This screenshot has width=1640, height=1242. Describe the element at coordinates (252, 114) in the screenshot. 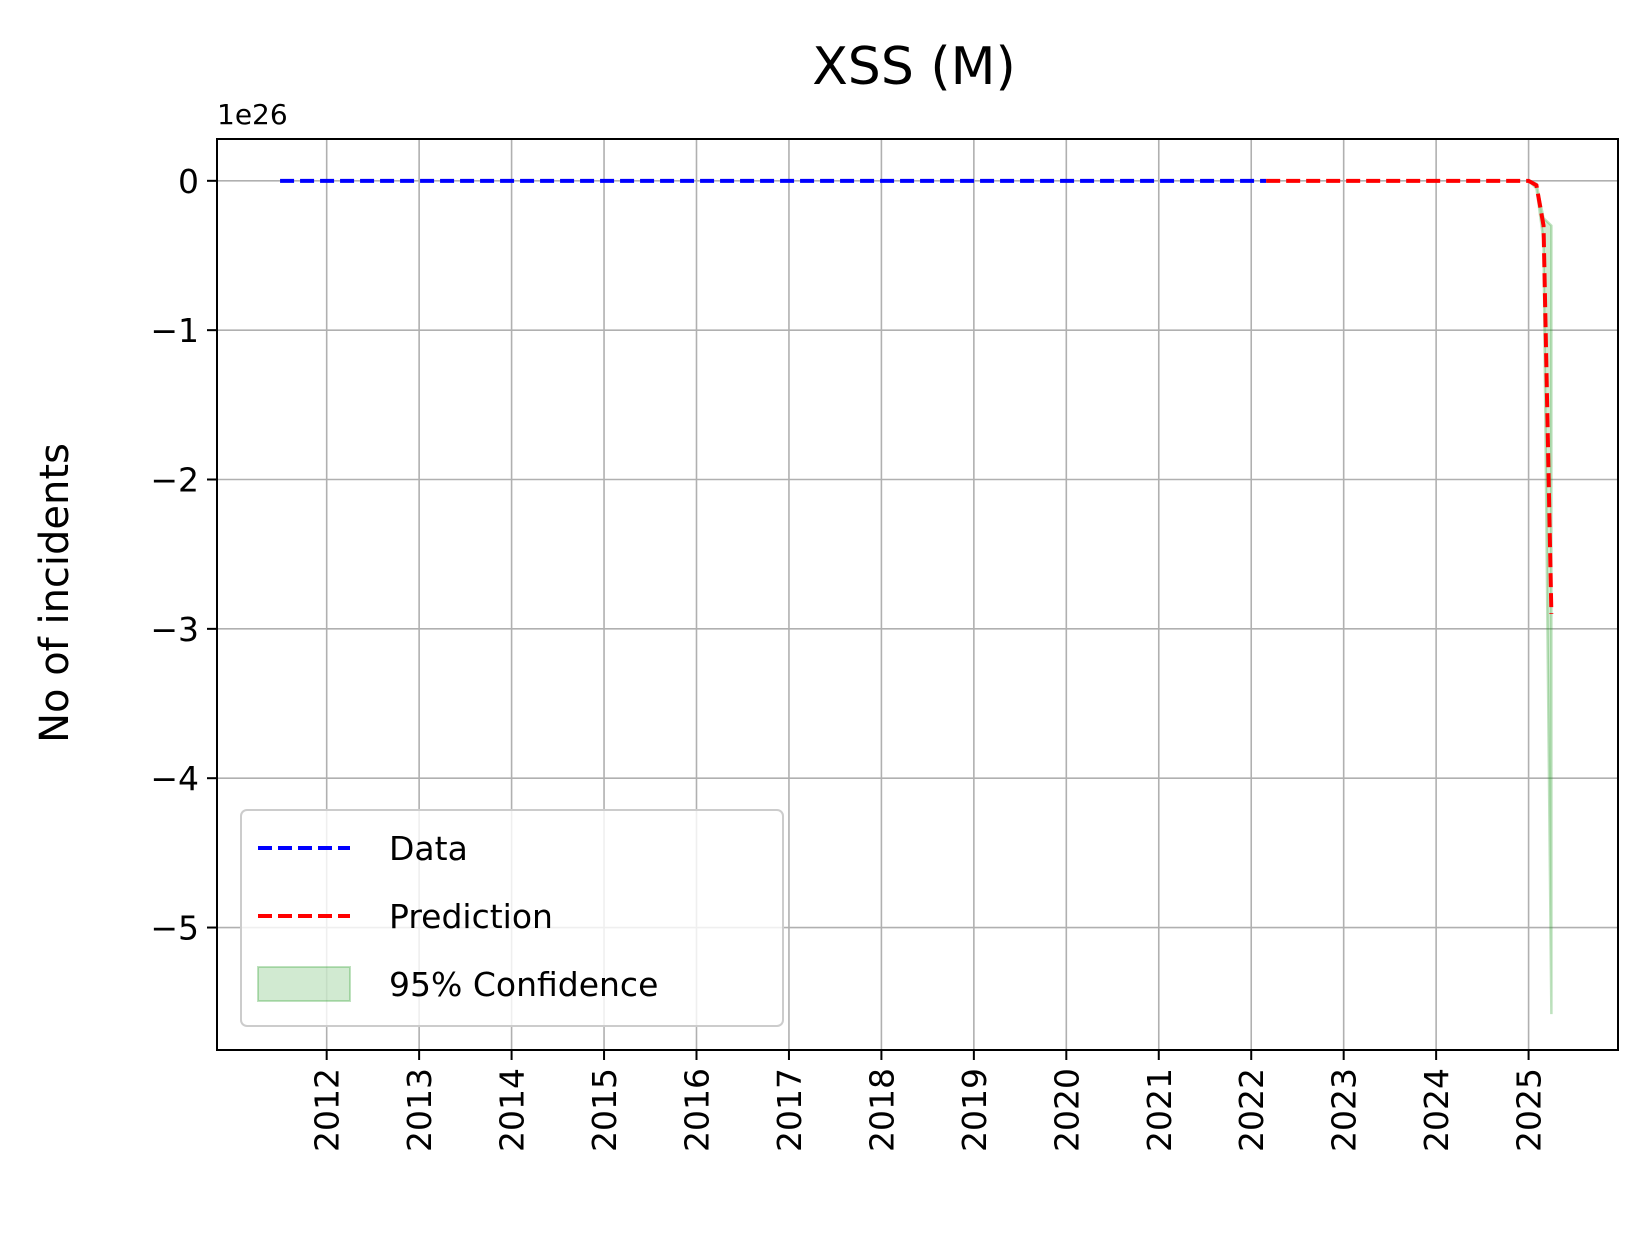

I see `y-offset-label: 1e26` at that location.